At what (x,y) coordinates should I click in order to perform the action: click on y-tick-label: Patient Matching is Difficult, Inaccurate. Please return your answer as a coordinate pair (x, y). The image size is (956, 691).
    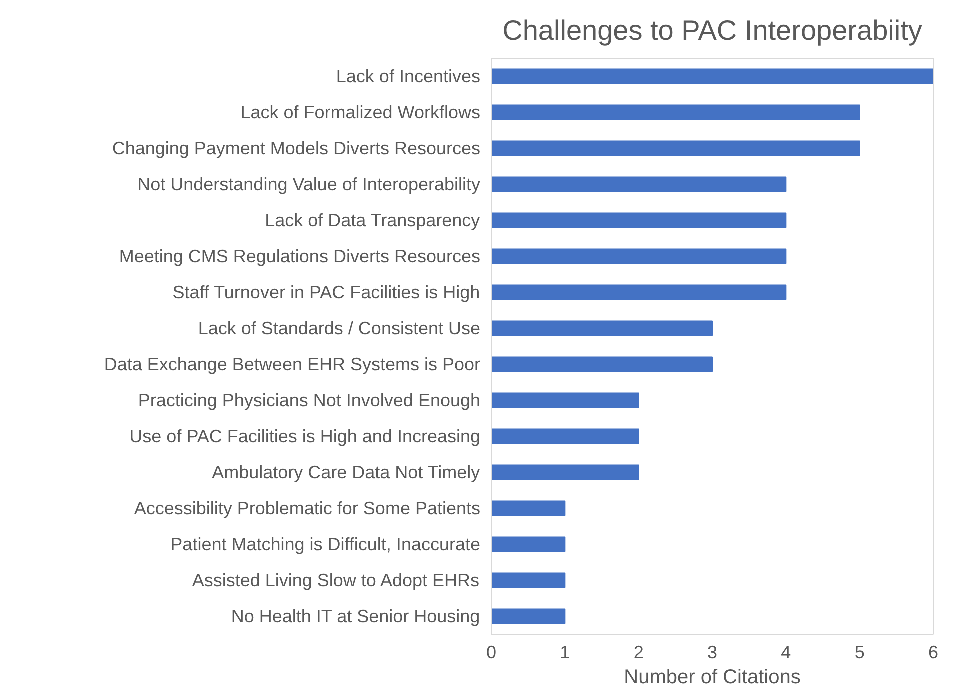
    Looking at the image, I should click on (325, 544).